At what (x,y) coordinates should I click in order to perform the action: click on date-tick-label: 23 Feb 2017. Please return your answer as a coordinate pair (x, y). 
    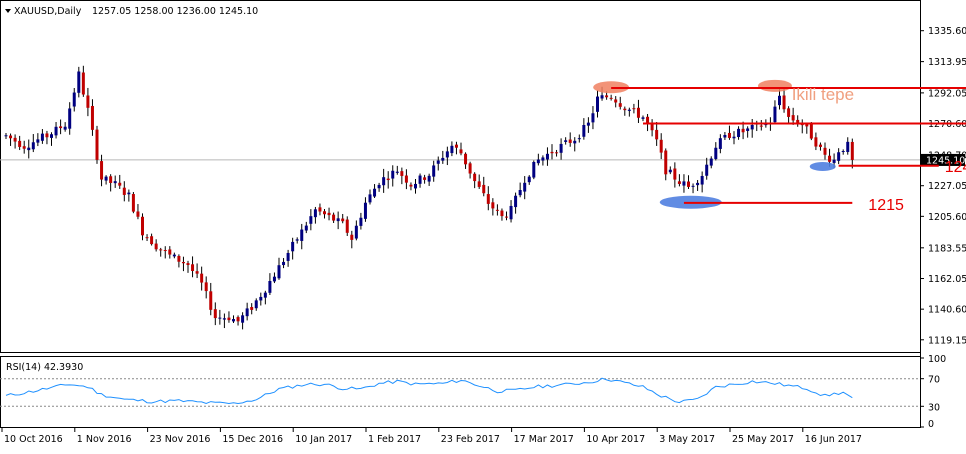
    Looking at the image, I should click on (470, 439).